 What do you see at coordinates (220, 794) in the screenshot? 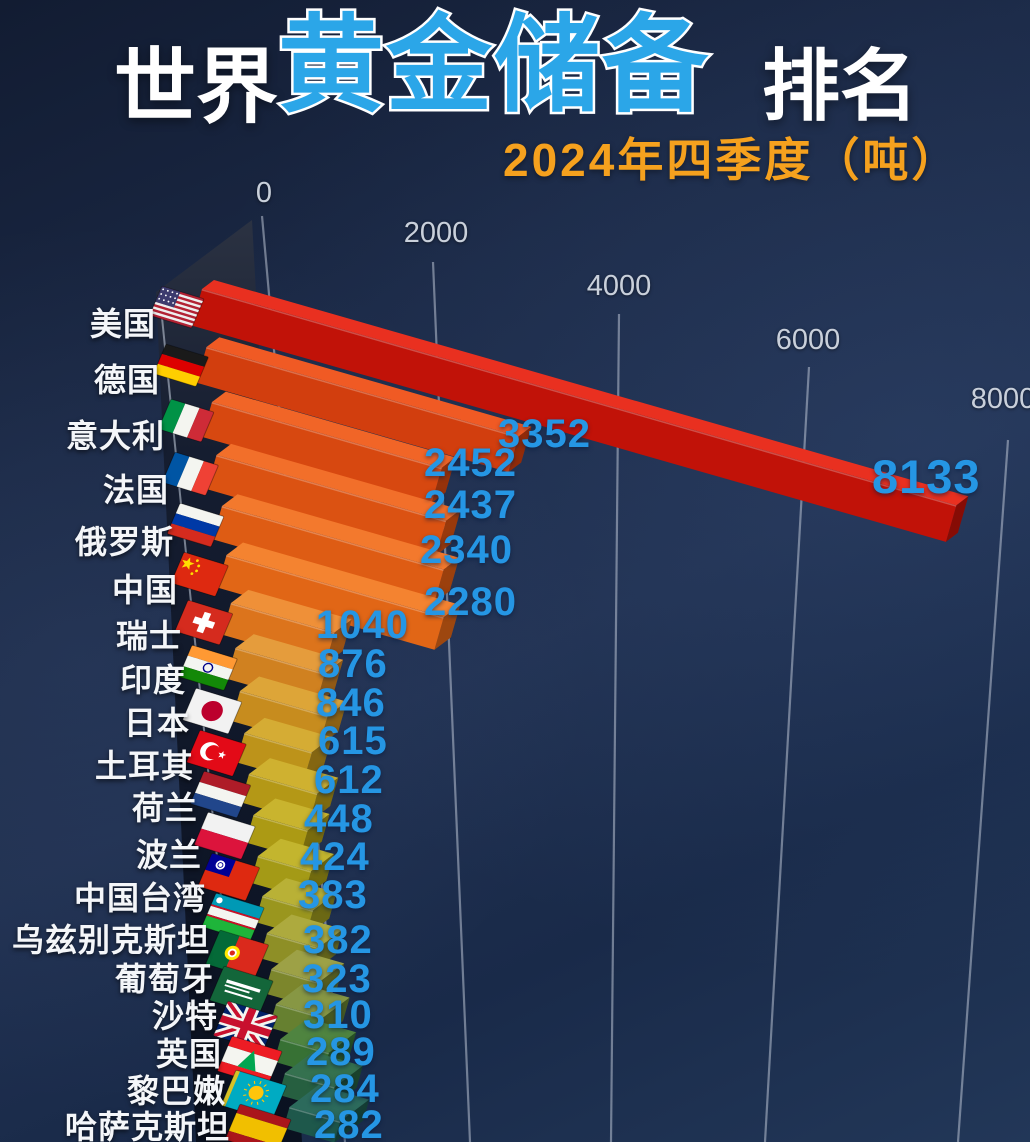
I see `flag-nl-icon` at bounding box center [220, 794].